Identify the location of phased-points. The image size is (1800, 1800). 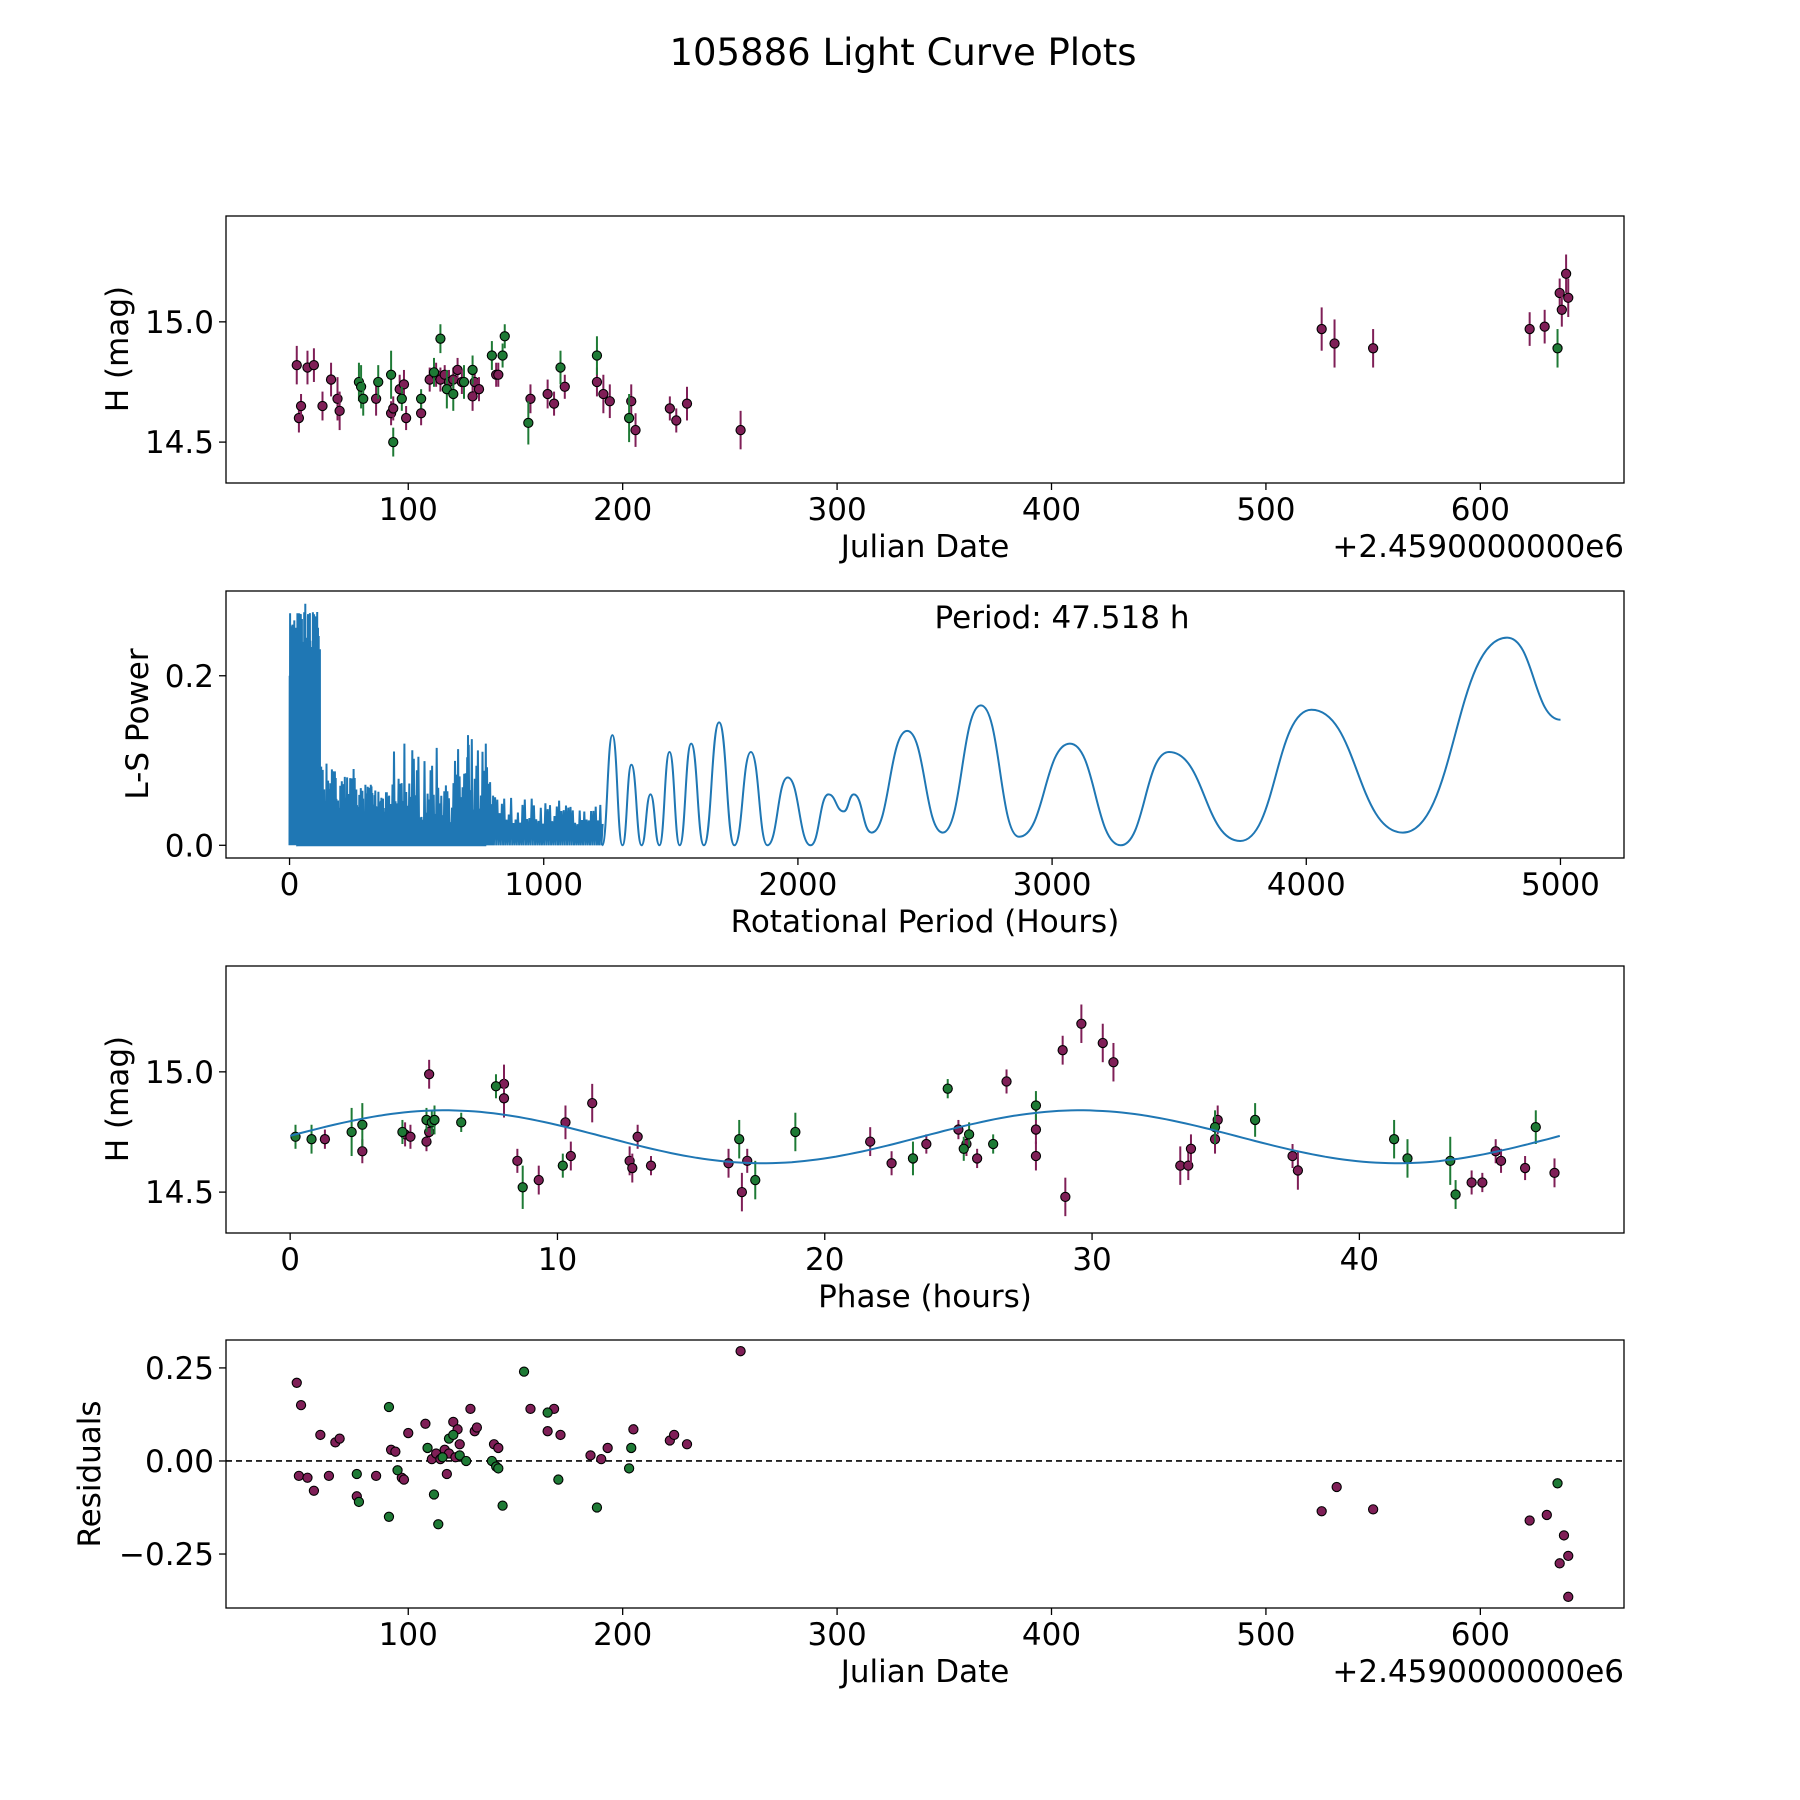
(925, 1110).